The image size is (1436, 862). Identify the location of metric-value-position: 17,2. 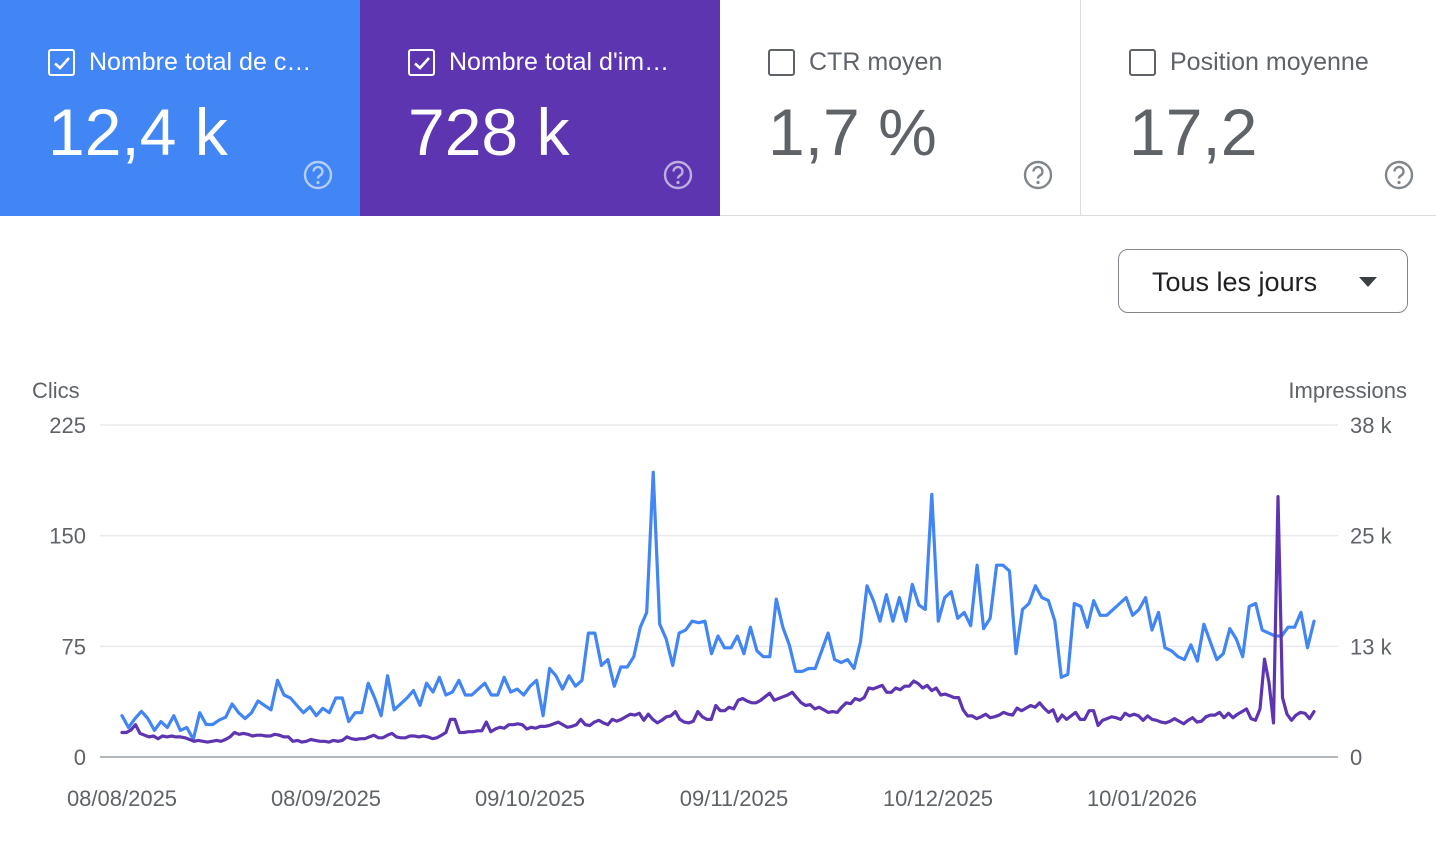
(1193, 132).